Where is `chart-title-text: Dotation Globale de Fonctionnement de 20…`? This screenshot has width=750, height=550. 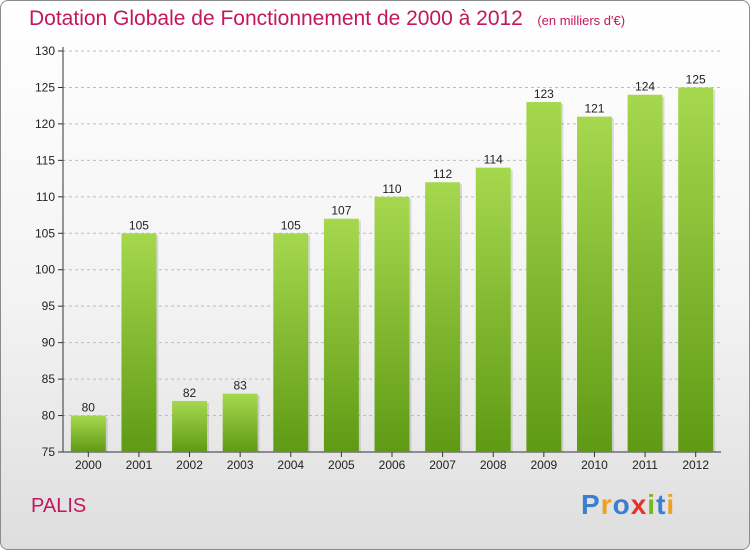
chart-title-text: Dotation Globale de Fonctionnement de 20… is located at coordinates (276, 18).